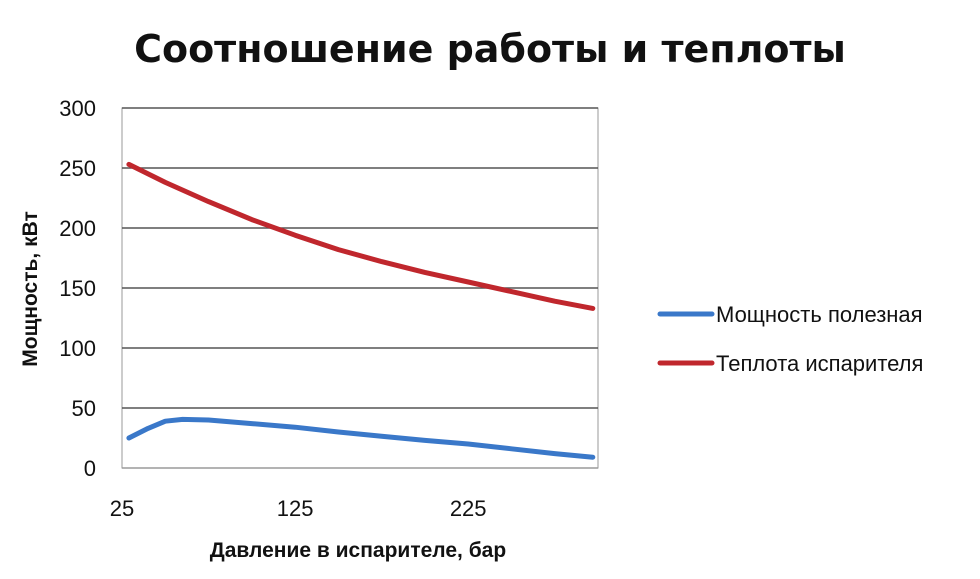  I want to click on legend-label: Мощность полезная, so click(819, 314).